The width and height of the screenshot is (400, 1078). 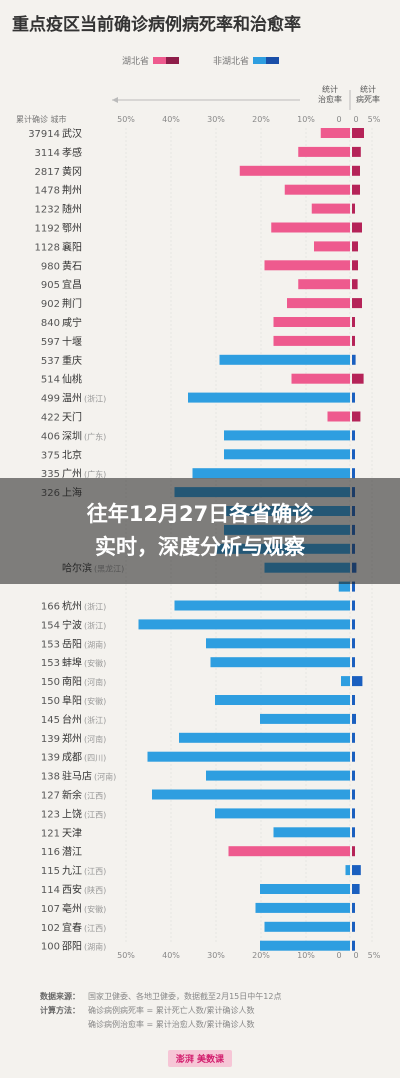 What do you see at coordinates (136, 62) in the screenshot?
I see `legend-hubei-label: 湖北省` at bounding box center [136, 62].